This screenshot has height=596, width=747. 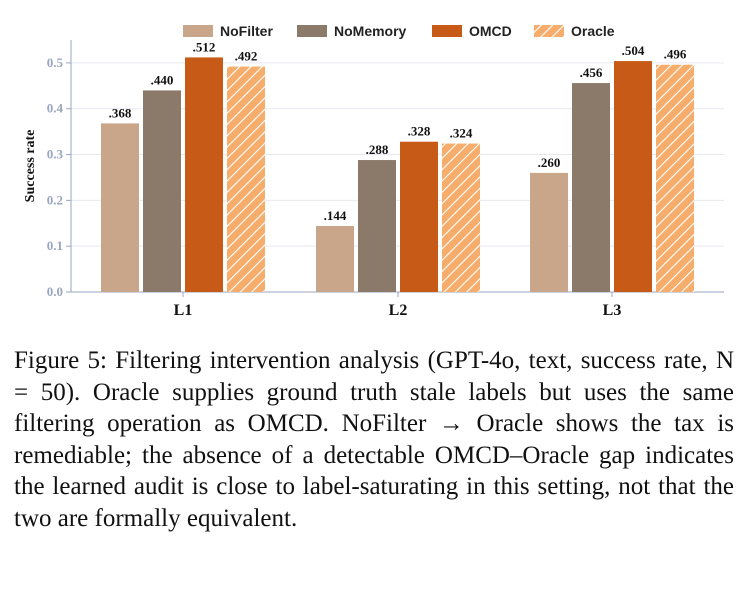 What do you see at coordinates (377, 149) in the screenshot?
I see `data-label: .288` at bounding box center [377, 149].